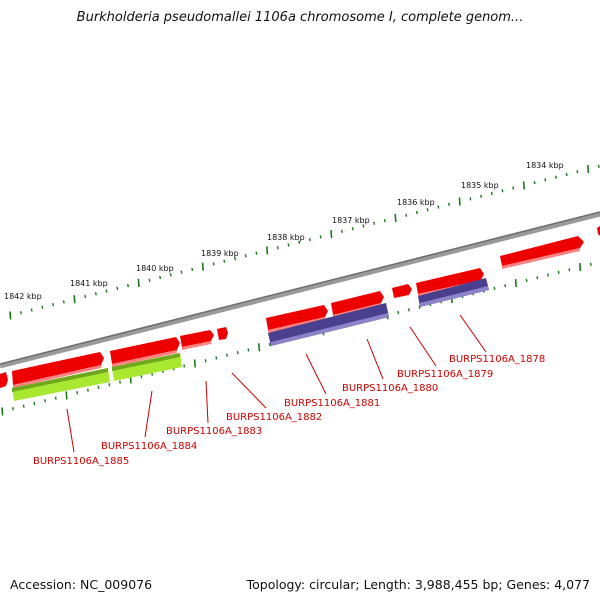 This screenshot has width=600, height=600. I want to click on kbp-label: 1839 kbp, so click(220, 253).